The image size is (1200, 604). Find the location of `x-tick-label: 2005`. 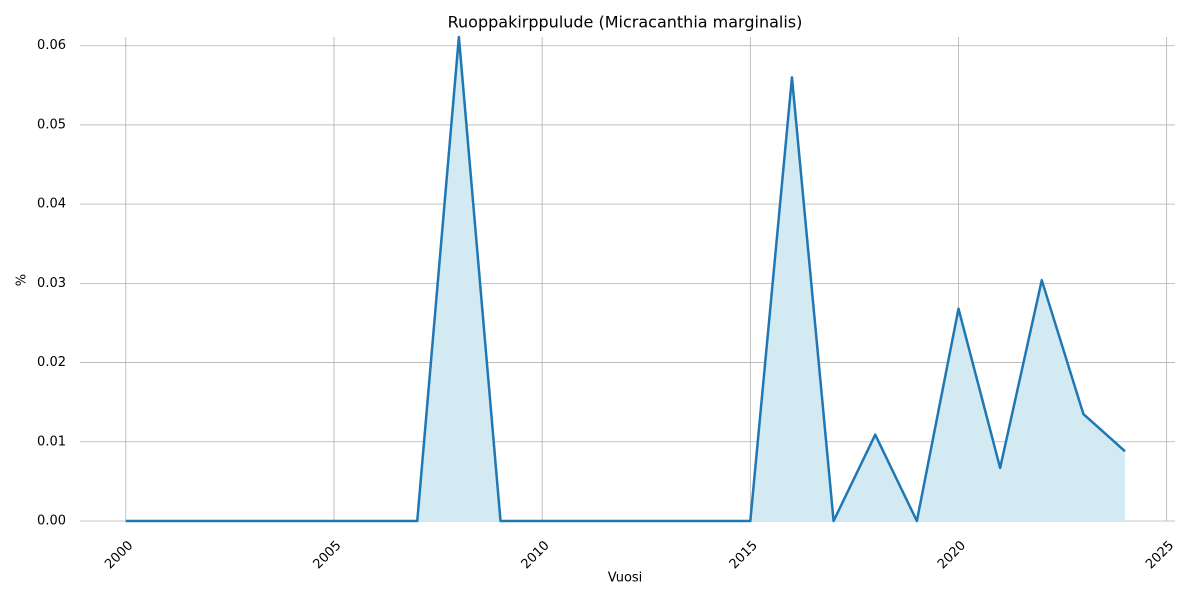

x-tick-label: 2005 is located at coordinates (327, 555).